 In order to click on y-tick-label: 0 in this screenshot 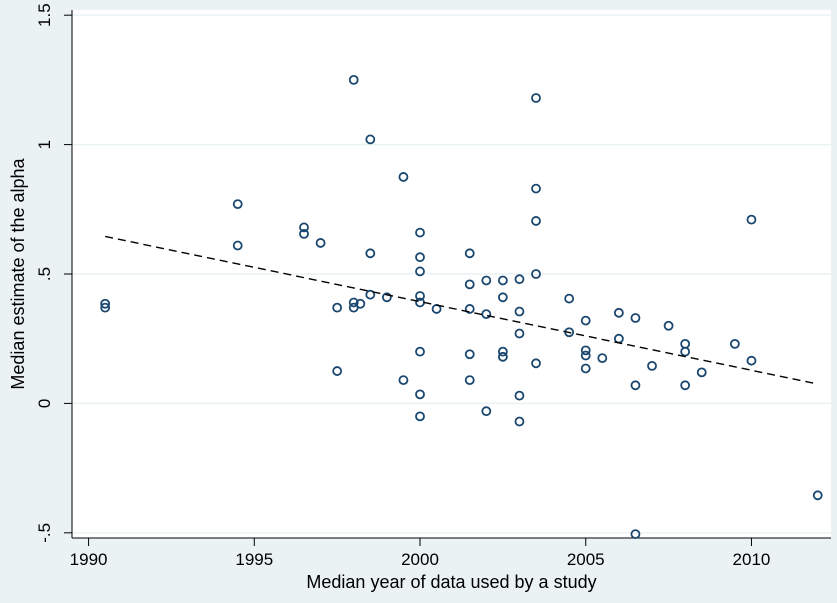, I will do `click(44, 403)`.